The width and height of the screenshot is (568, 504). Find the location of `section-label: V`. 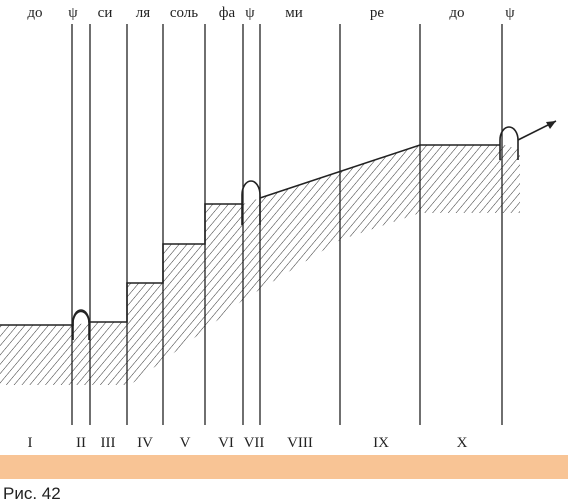

section-label: V is located at coordinates (185, 443).